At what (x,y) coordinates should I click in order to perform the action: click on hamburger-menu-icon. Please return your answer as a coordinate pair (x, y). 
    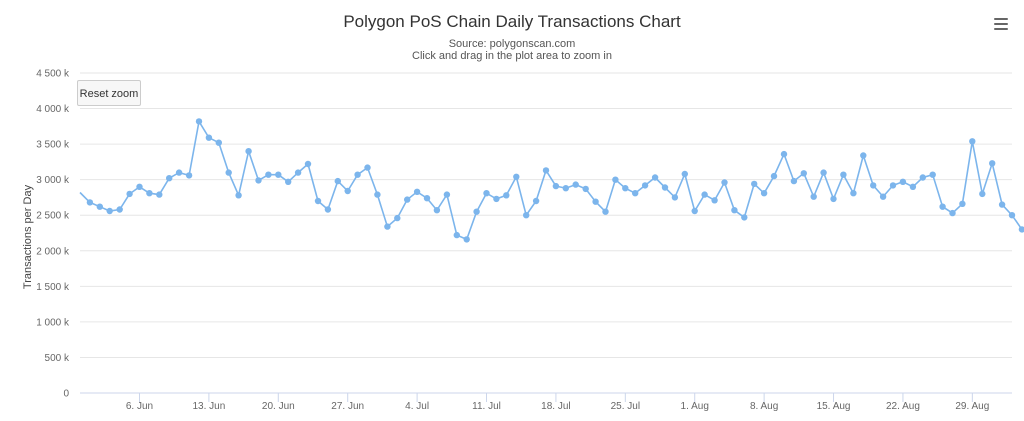
    Looking at the image, I should click on (1001, 24).